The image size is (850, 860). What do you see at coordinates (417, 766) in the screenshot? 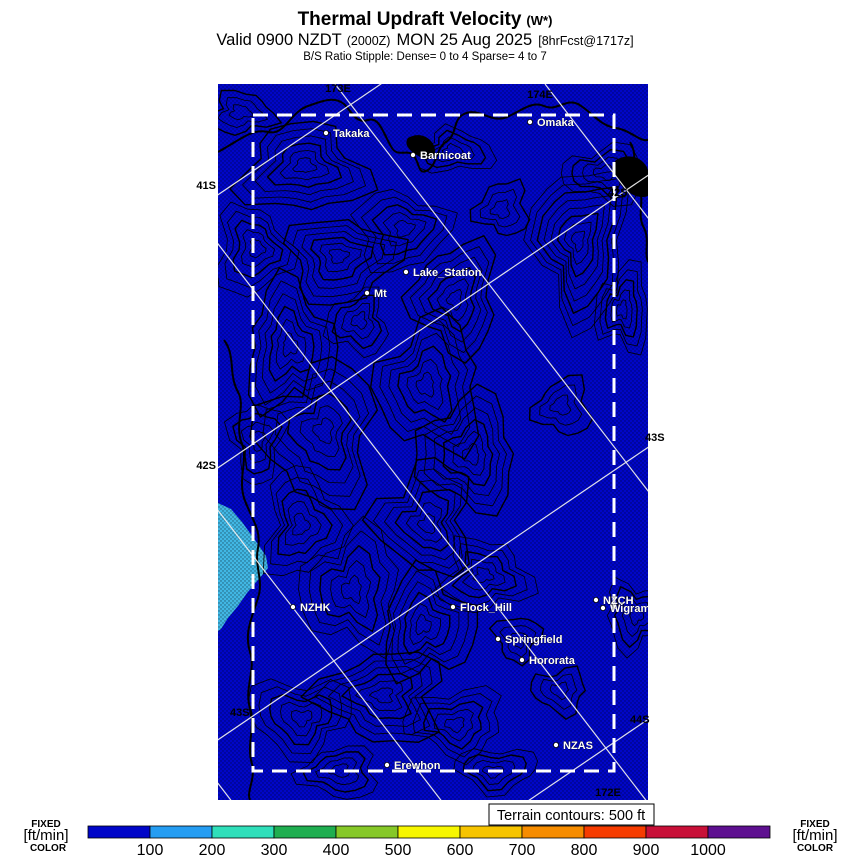
I see `site-label-erewhon: Erewhon` at bounding box center [417, 766].